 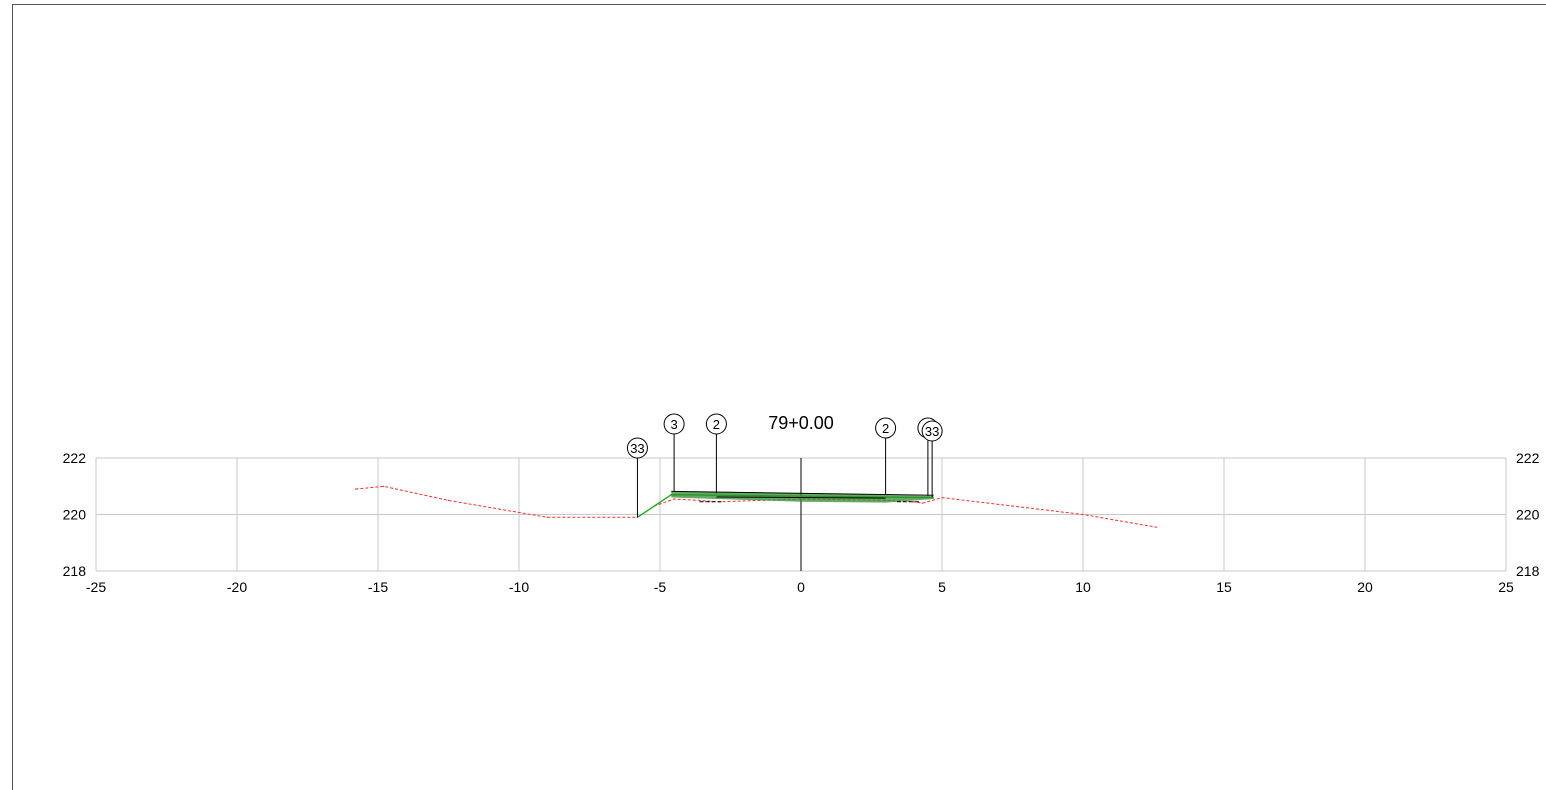 What do you see at coordinates (378, 587) in the screenshot?
I see `x-tick-label: -15` at bounding box center [378, 587].